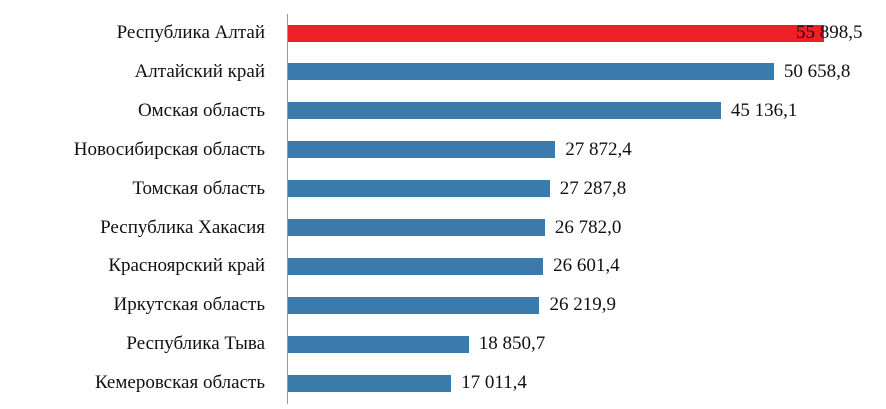  I want to click on data-label: 50 658,8, so click(817, 71).